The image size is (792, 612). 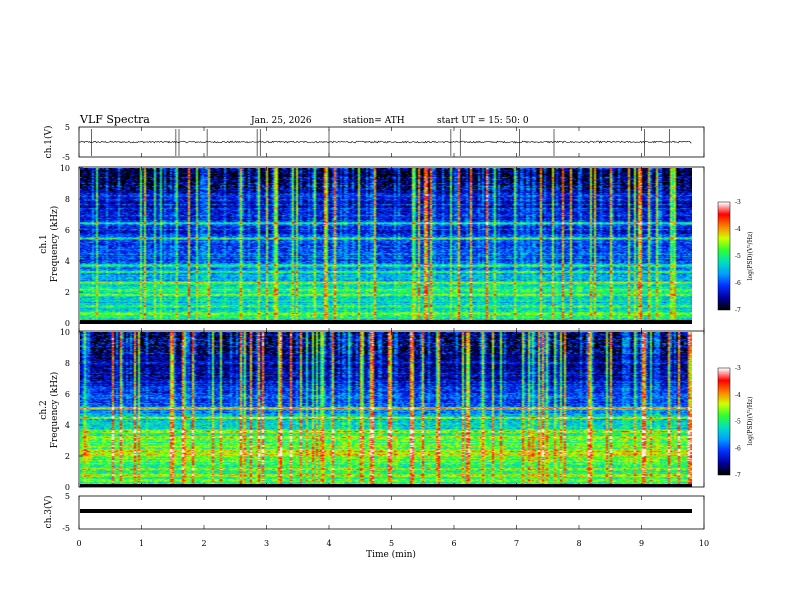 I want to click on spec1-colorbar-ticks: -3 -4 -5 -6 -7, so click(x=738, y=256).